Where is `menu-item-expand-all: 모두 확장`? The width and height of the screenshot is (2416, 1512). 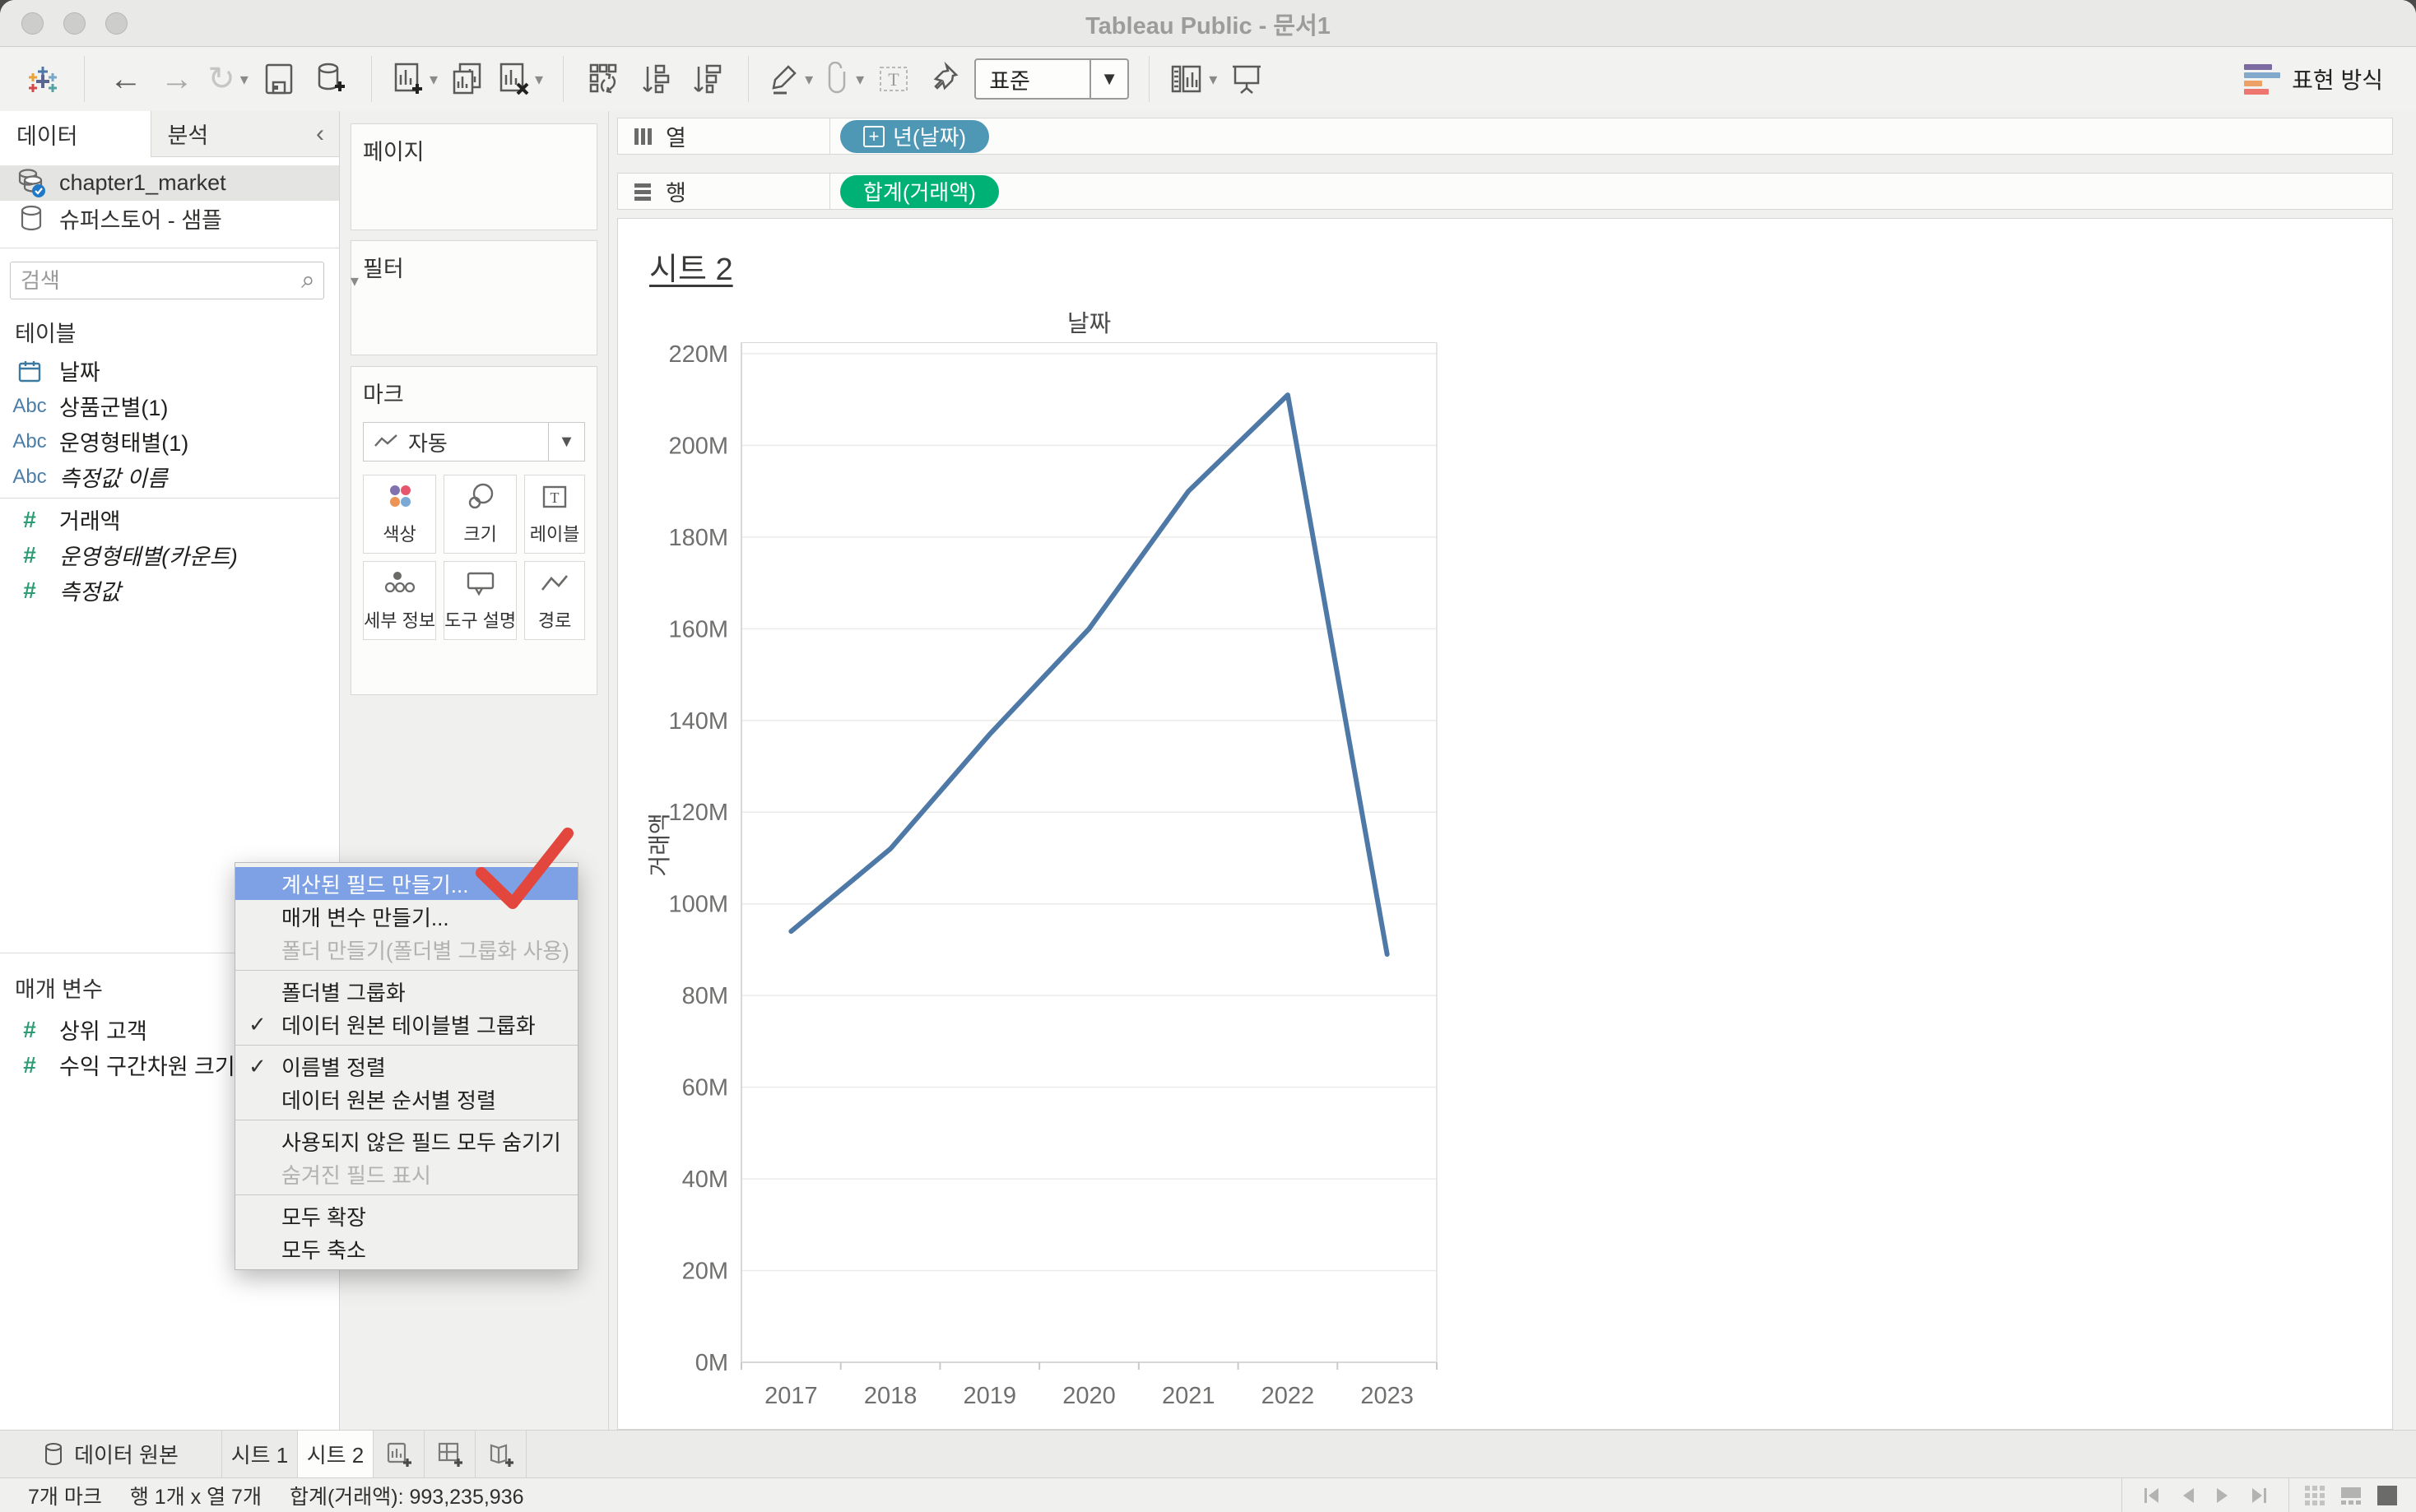
menu-item-expand-all: 모두 확장 is located at coordinates (324, 1217).